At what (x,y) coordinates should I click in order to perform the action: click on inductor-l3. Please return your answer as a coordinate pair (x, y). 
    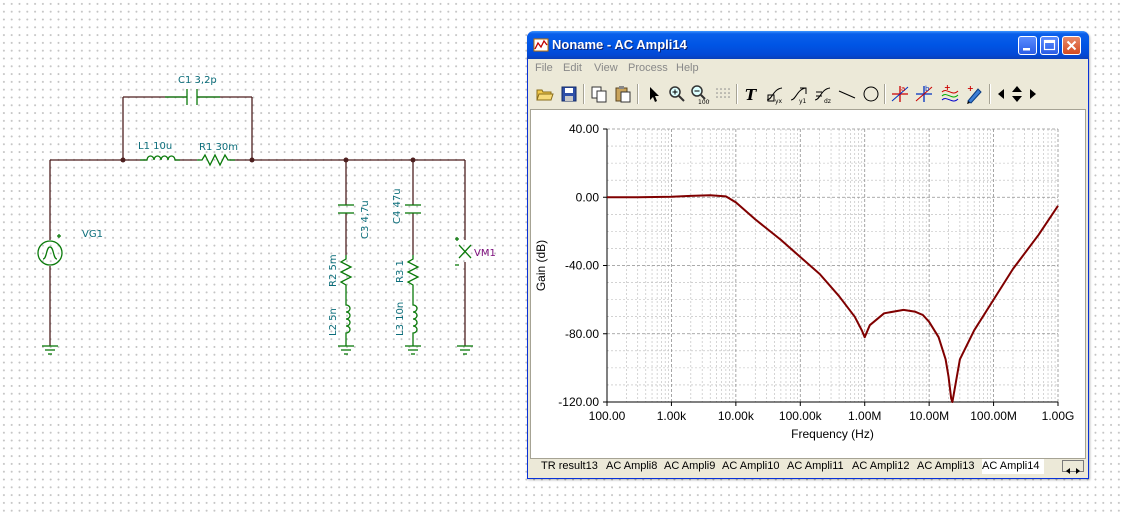
    Looking at the image, I should click on (415, 323).